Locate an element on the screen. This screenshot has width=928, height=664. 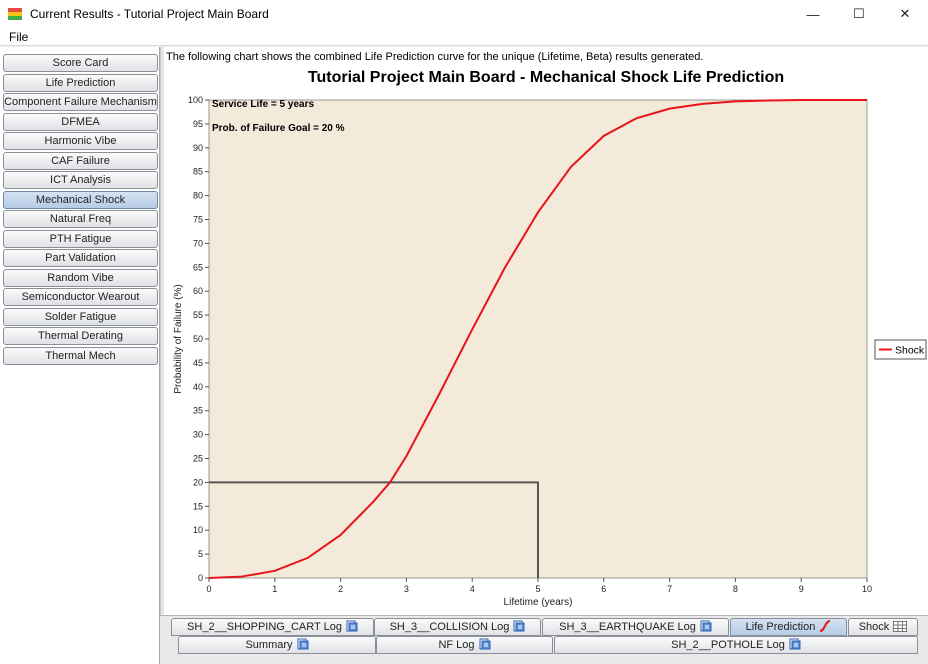
y-tick-label-80: 80 is located at coordinates (198, 196).